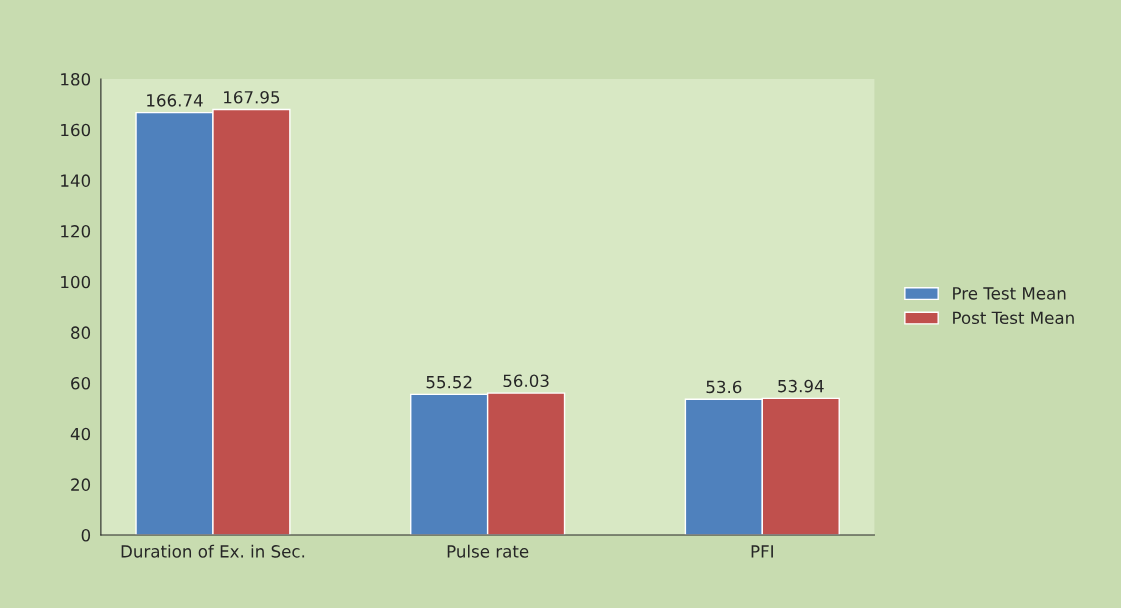  Describe the element at coordinates (86, 535) in the screenshot. I see `y-tick-label: 0` at that location.